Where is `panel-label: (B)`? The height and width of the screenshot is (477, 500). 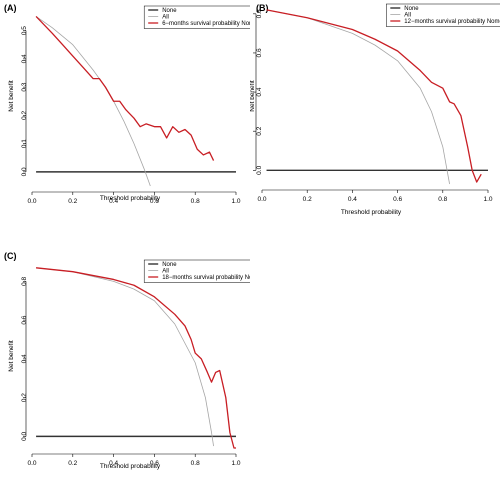 panel-label: (B) is located at coordinates (262, 8).